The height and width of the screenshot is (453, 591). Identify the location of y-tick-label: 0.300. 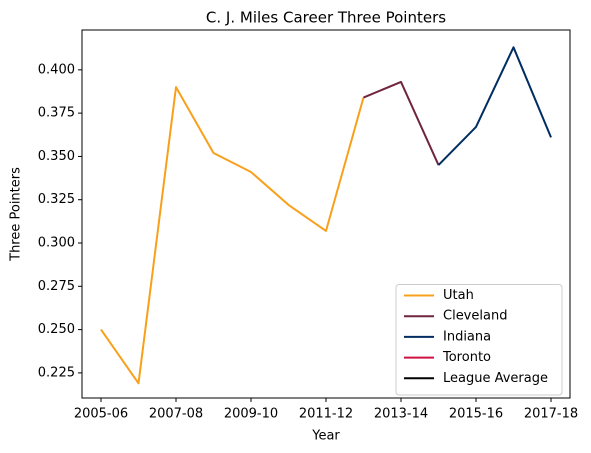
(56, 243).